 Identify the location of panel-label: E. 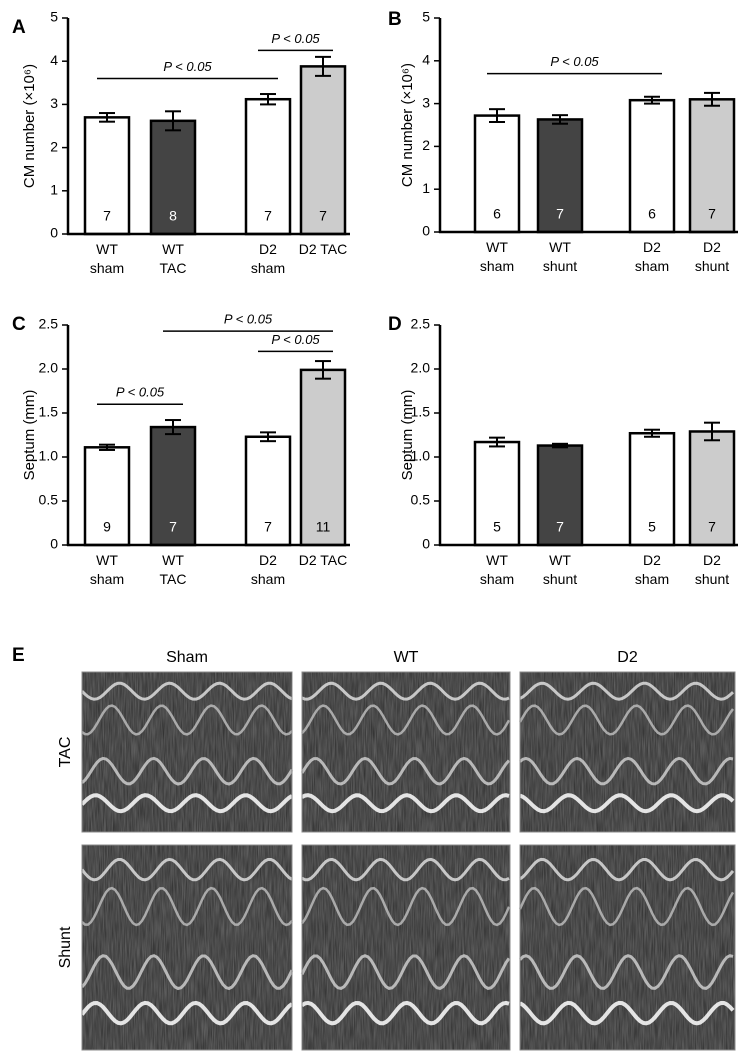
(18, 655).